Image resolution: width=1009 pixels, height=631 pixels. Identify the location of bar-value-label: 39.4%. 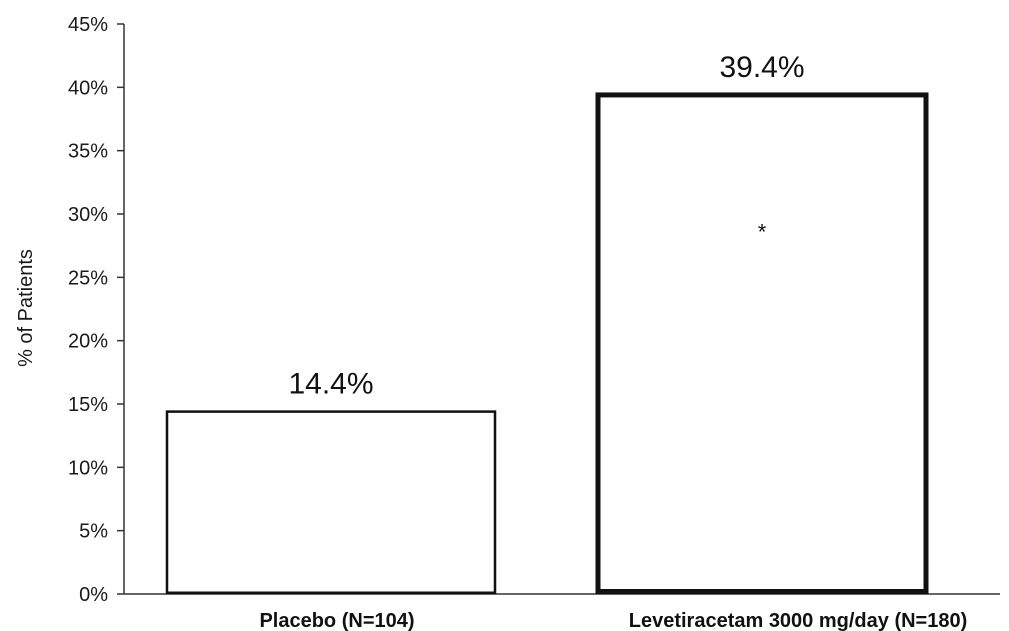
(761, 67).